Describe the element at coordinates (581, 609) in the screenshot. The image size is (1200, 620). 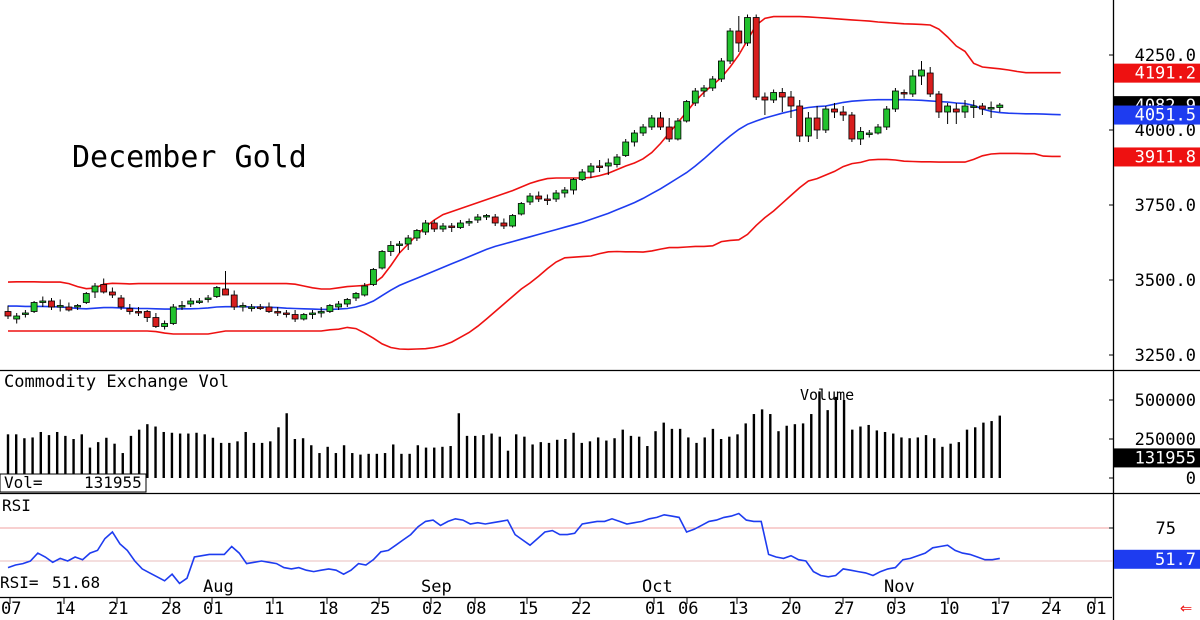
I see `date-tick-label: 22` at that location.